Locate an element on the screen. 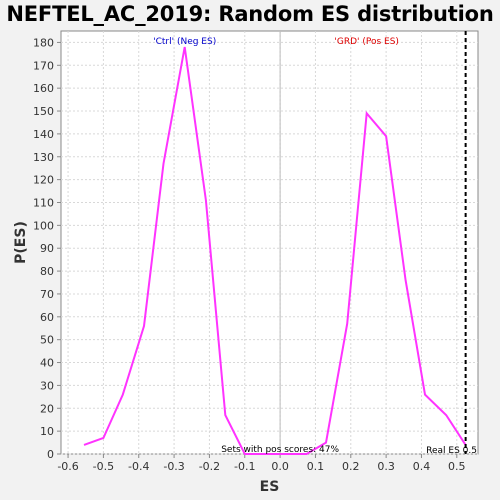 This screenshot has width=500, height=500. pos-es-label: 'GRD' (Pos ES) is located at coordinates (366, 42).